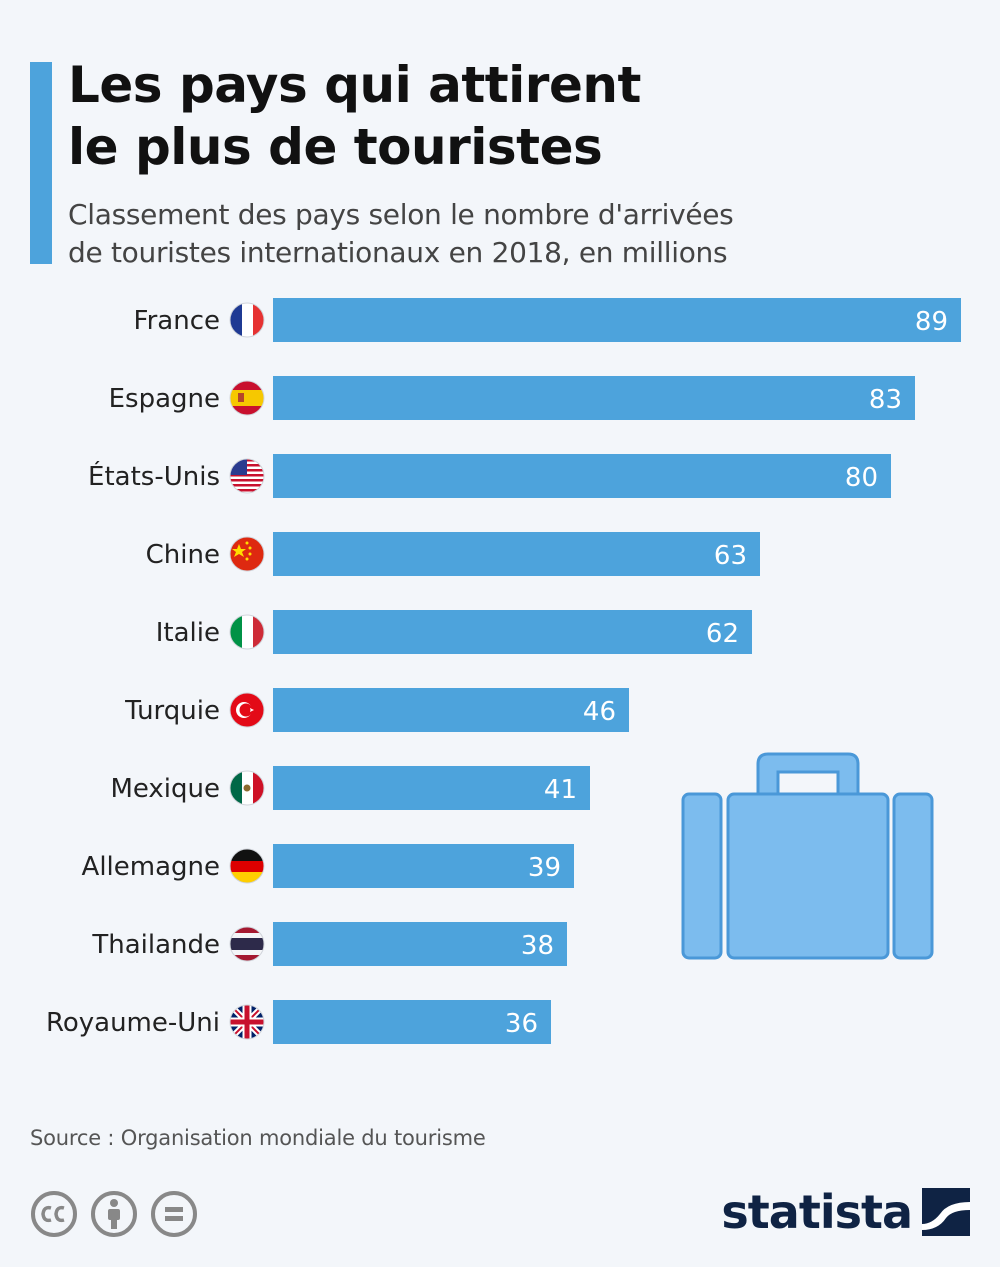 The image size is (1000, 1267). I want to click on china-flag-icon, so click(247, 554).